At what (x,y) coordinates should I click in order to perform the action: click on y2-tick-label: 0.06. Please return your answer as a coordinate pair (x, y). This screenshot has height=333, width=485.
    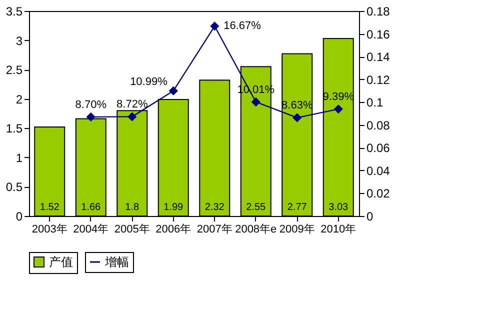
    Looking at the image, I should click on (378, 148).